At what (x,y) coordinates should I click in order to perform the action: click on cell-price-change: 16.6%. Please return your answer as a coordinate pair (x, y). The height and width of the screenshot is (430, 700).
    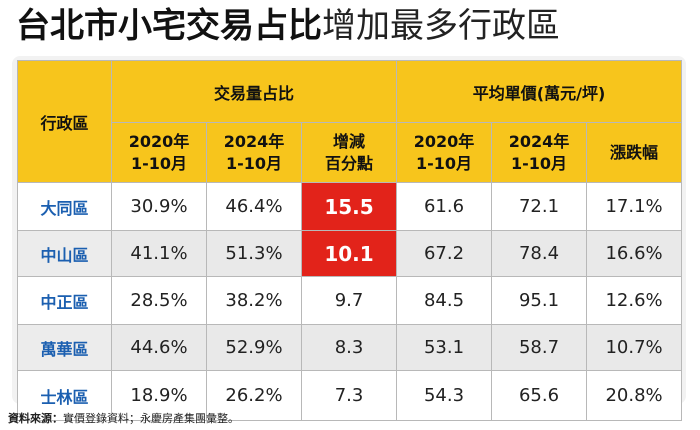
    Looking at the image, I should click on (634, 253).